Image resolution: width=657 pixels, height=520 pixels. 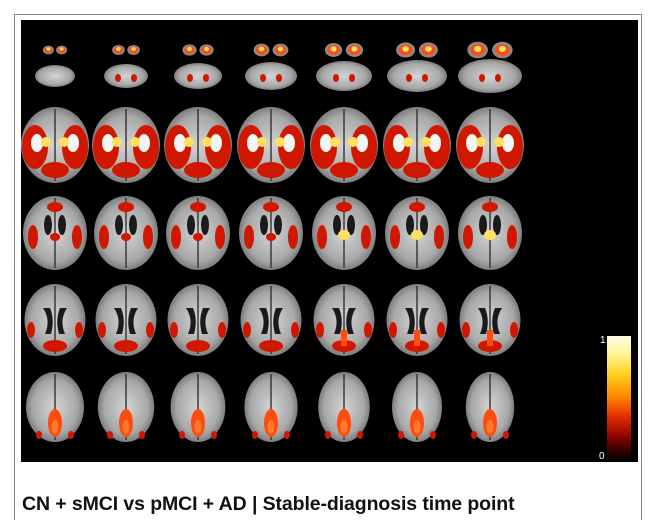 I want to click on colorbar-max-label: 1, so click(x=603, y=340).